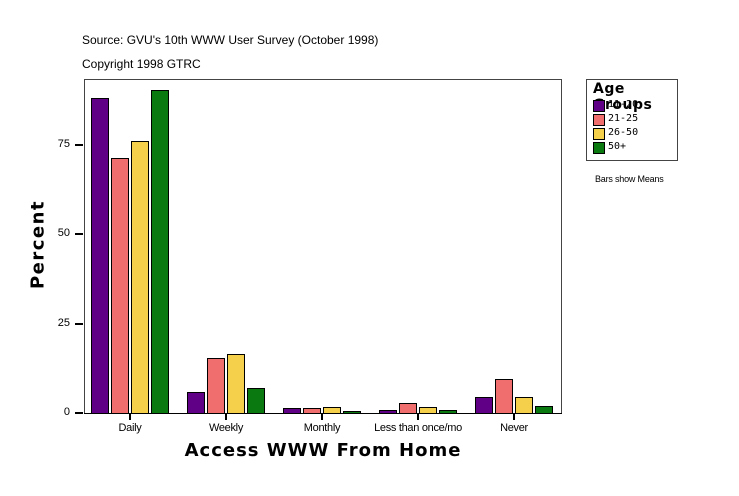  I want to click on legend-label: 26-50, so click(623, 132).